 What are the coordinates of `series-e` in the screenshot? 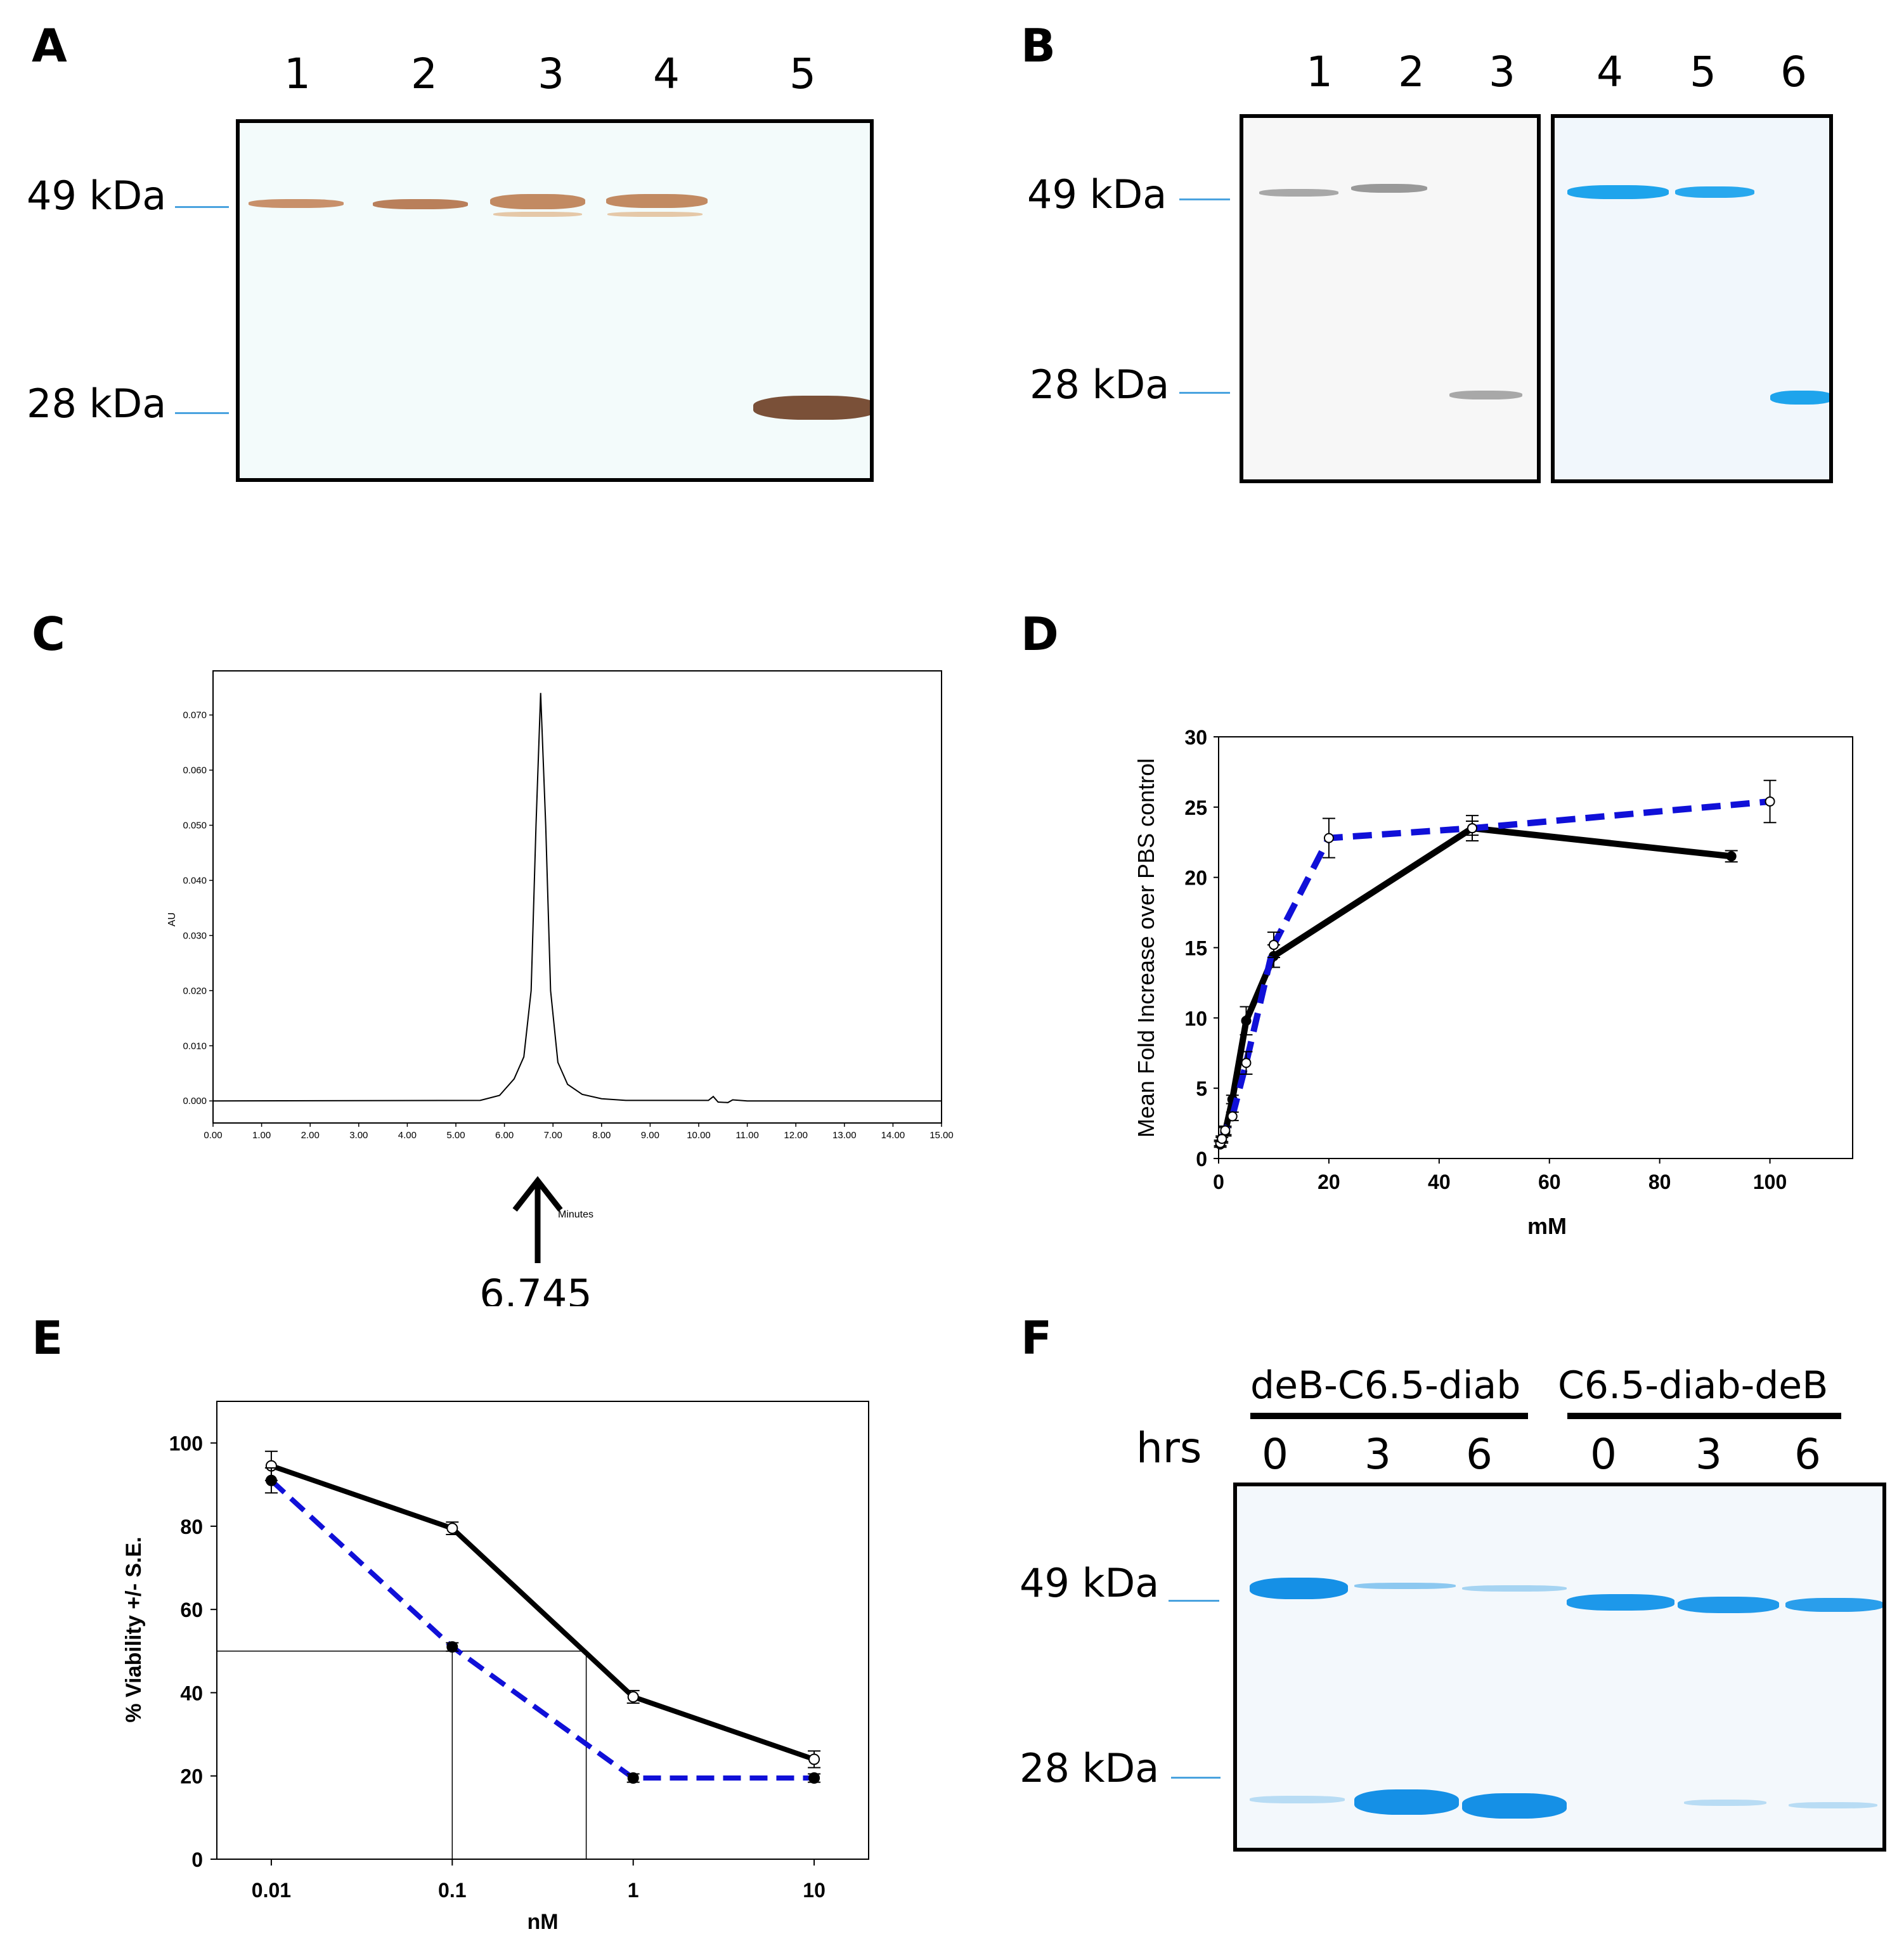 It's located at (542, 1617).